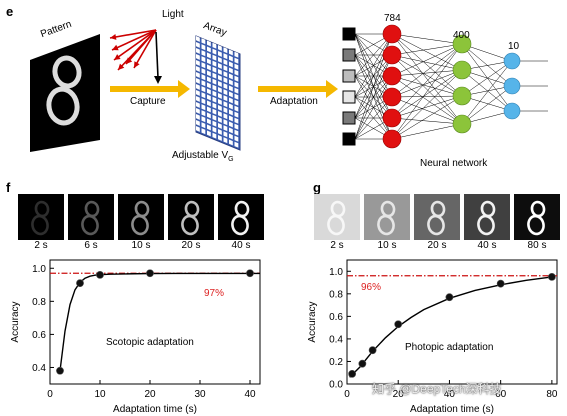 The image size is (567, 416). I want to click on input-neuron, so click(392, 97).